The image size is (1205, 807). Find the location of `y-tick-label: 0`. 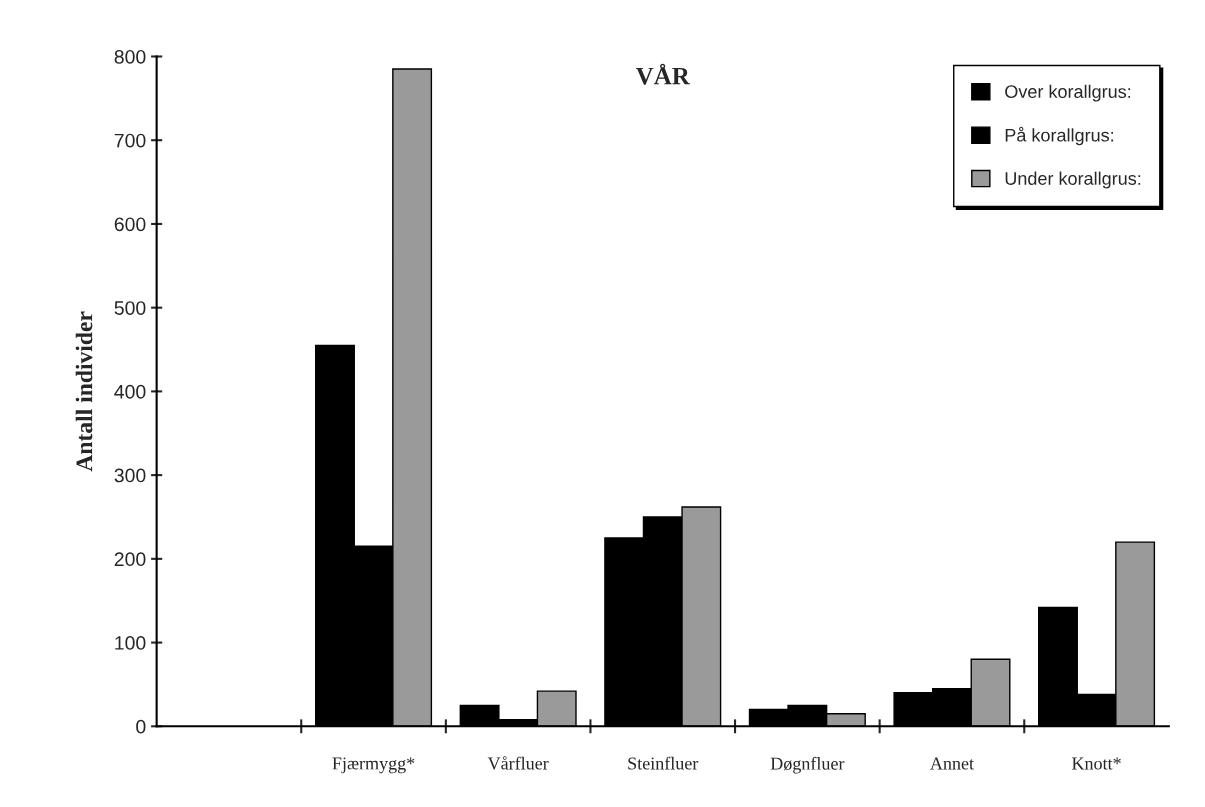

y-tick-label: 0 is located at coordinates (141, 726).